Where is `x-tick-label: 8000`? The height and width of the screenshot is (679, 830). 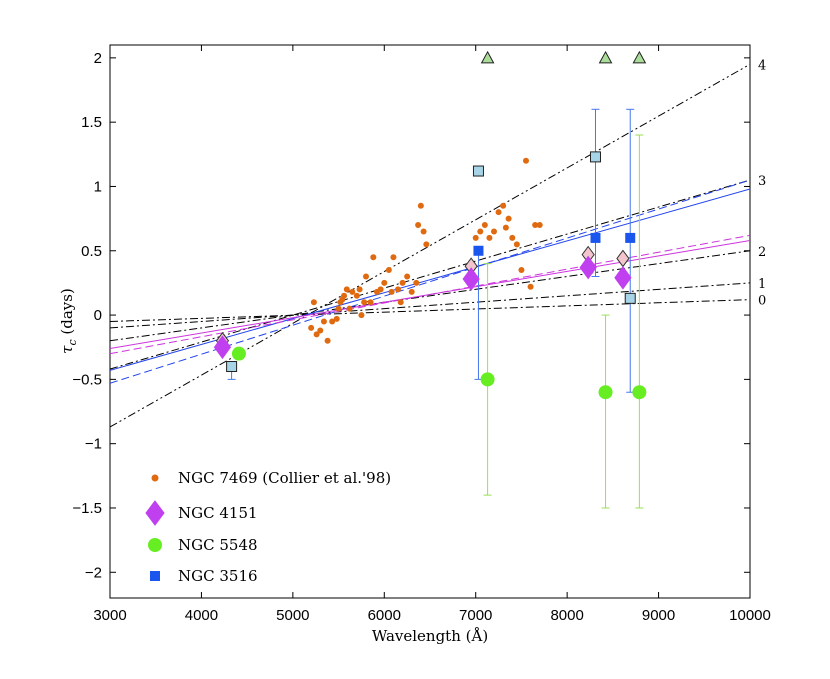 x-tick-label: 8000 is located at coordinates (566, 615).